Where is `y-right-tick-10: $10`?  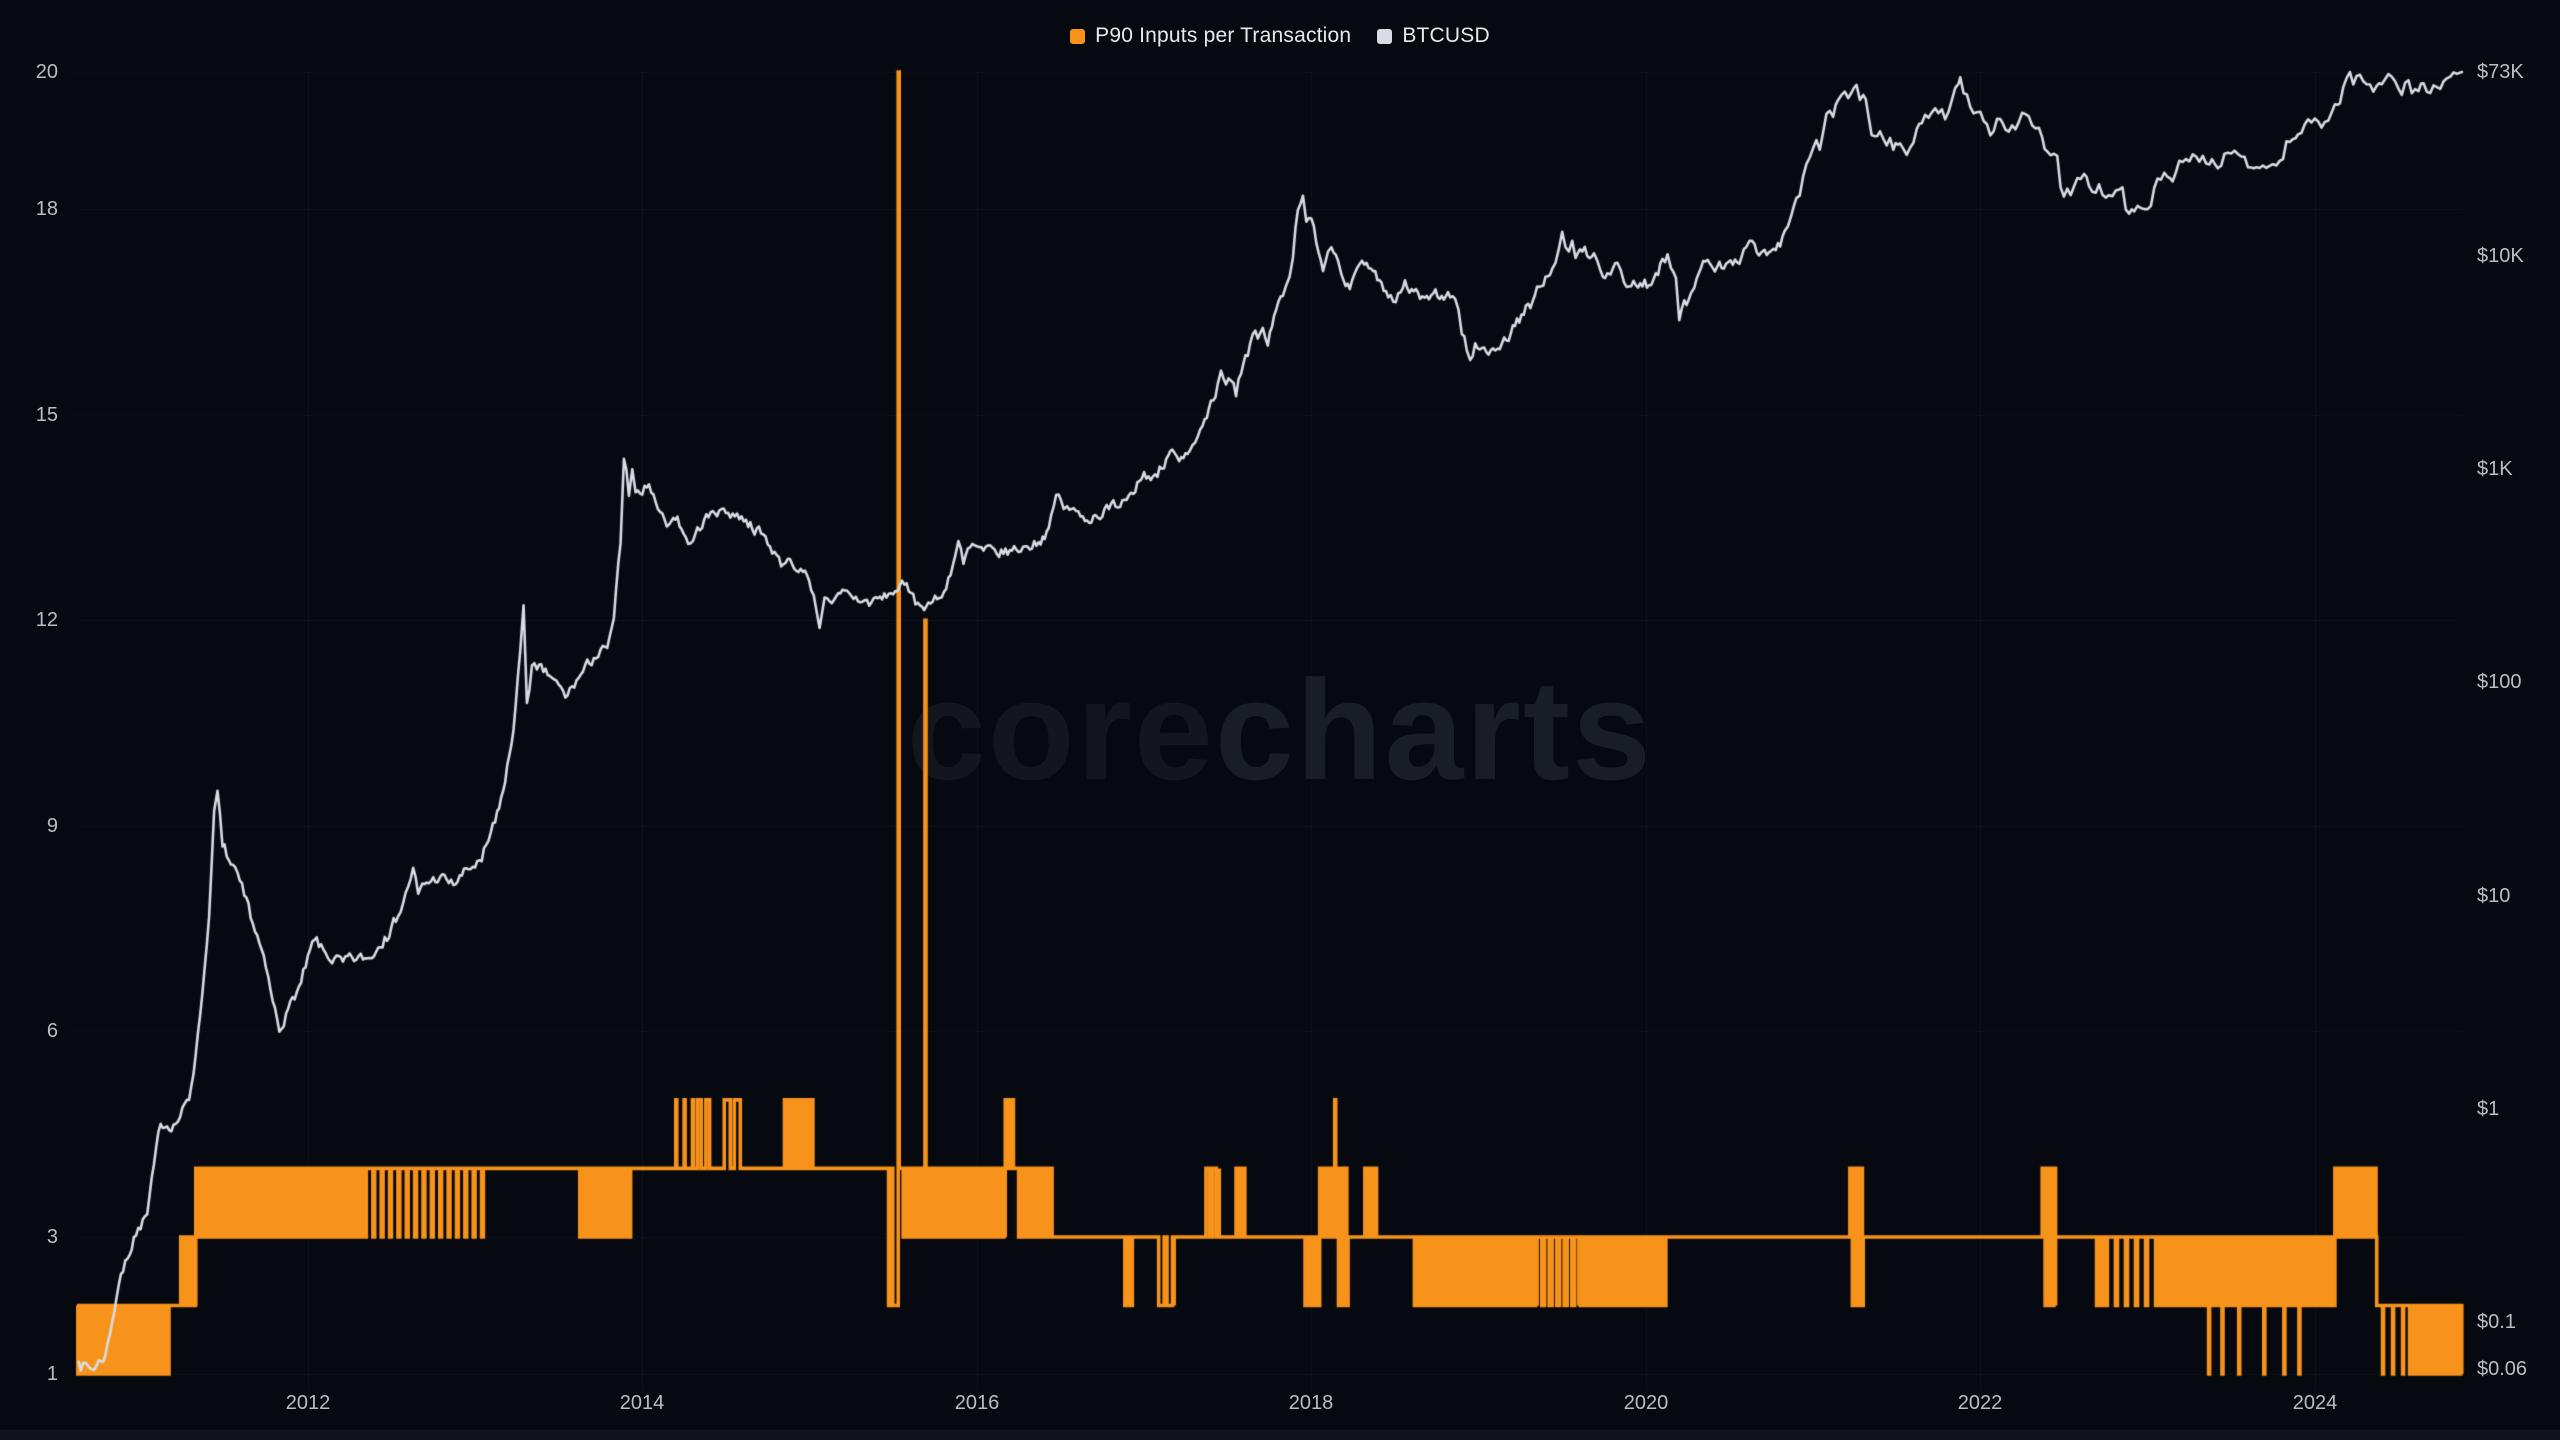
y-right-tick-10: $10 is located at coordinates (2494, 896).